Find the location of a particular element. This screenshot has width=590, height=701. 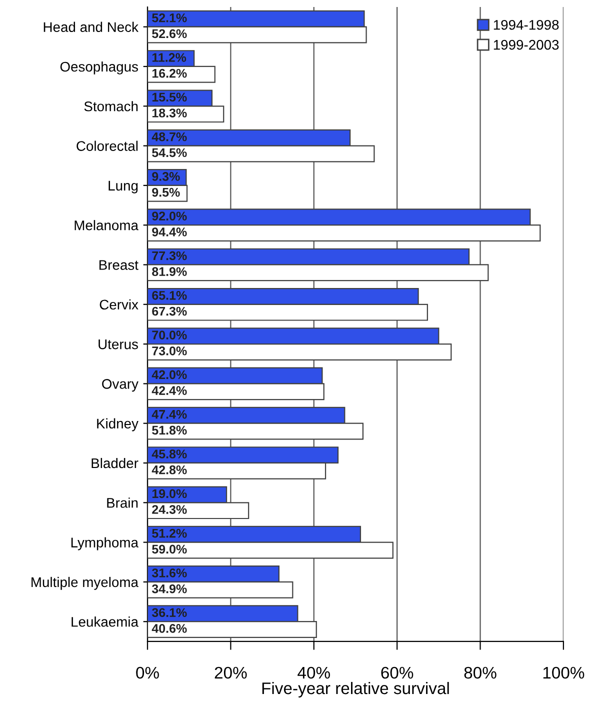

data-label: 24.3% is located at coordinates (169, 509).